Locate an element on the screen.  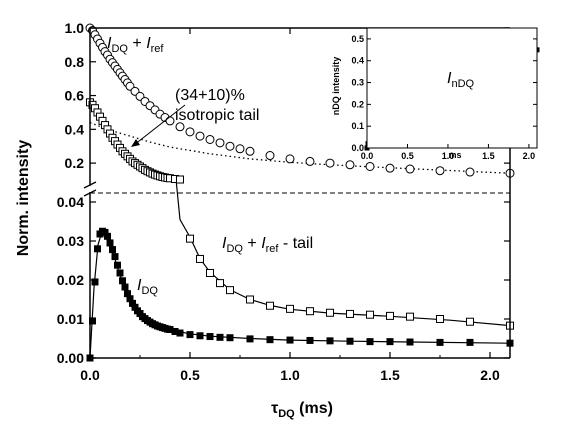
y-tick-label-upper: 0.6 is located at coordinates (75, 96).